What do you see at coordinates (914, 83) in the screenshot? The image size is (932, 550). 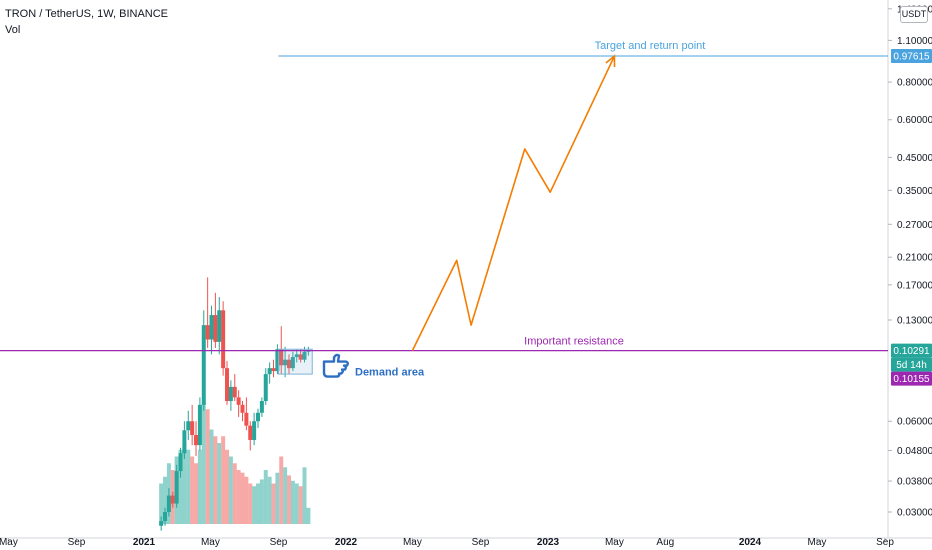 I see `y-tick-label: 0.80000` at bounding box center [914, 83].